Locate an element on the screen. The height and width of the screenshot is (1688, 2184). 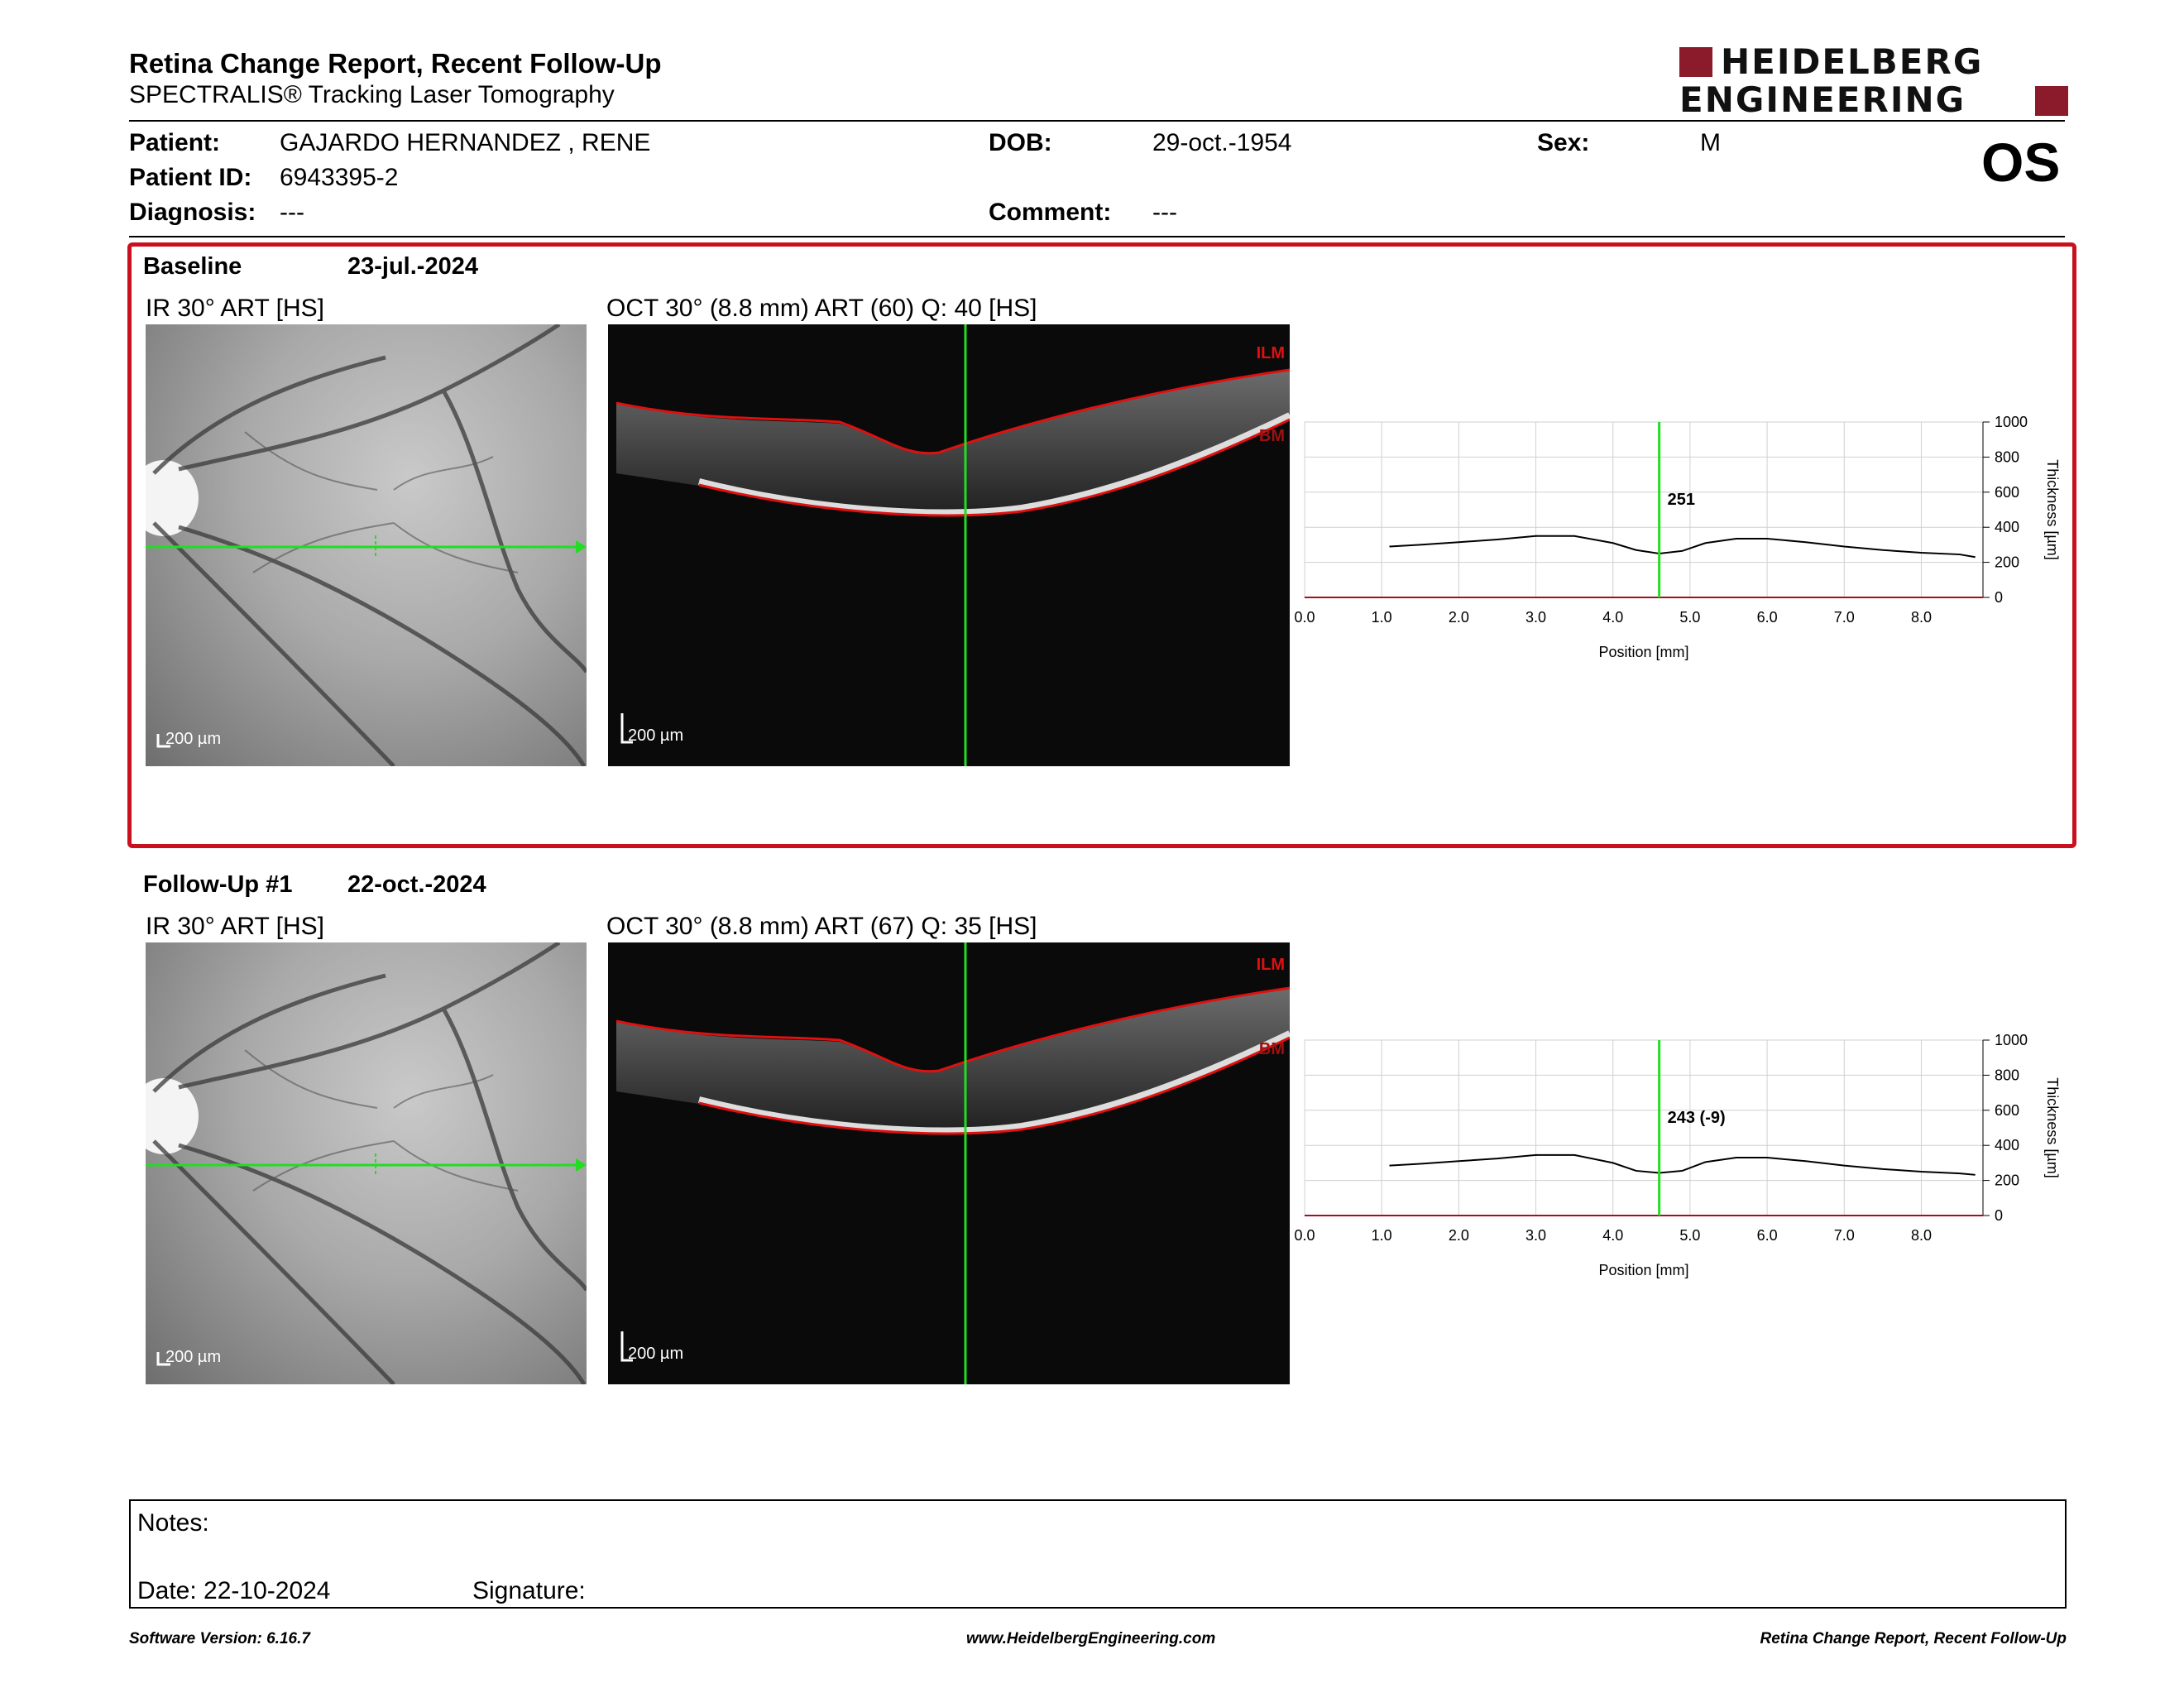
signature-label: Signature: is located at coordinates (529, 1590).